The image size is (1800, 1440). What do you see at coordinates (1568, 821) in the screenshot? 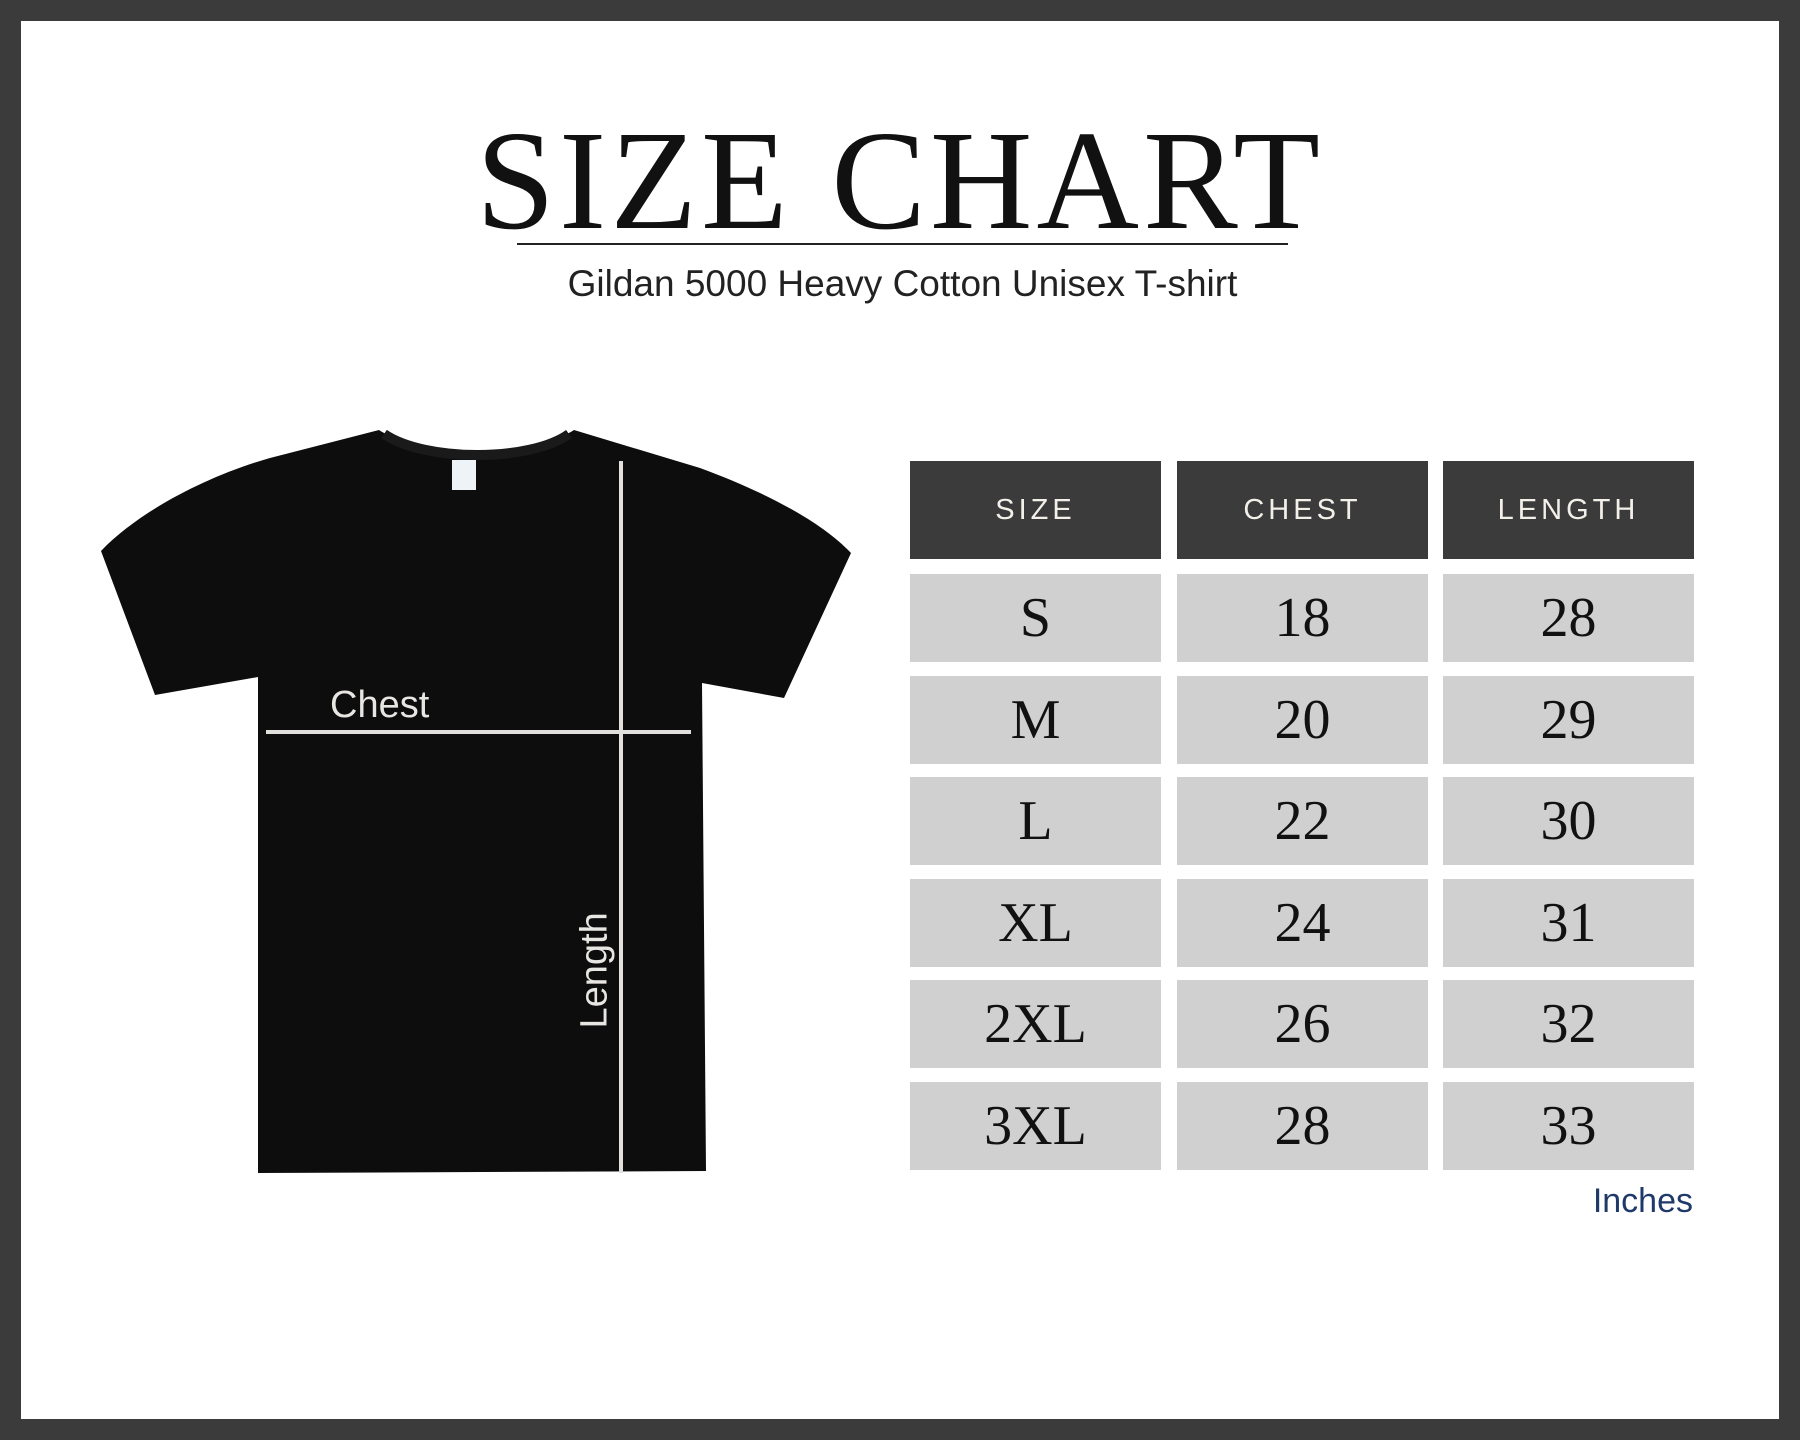
I see `cell-length: 30` at bounding box center [1568, 821].